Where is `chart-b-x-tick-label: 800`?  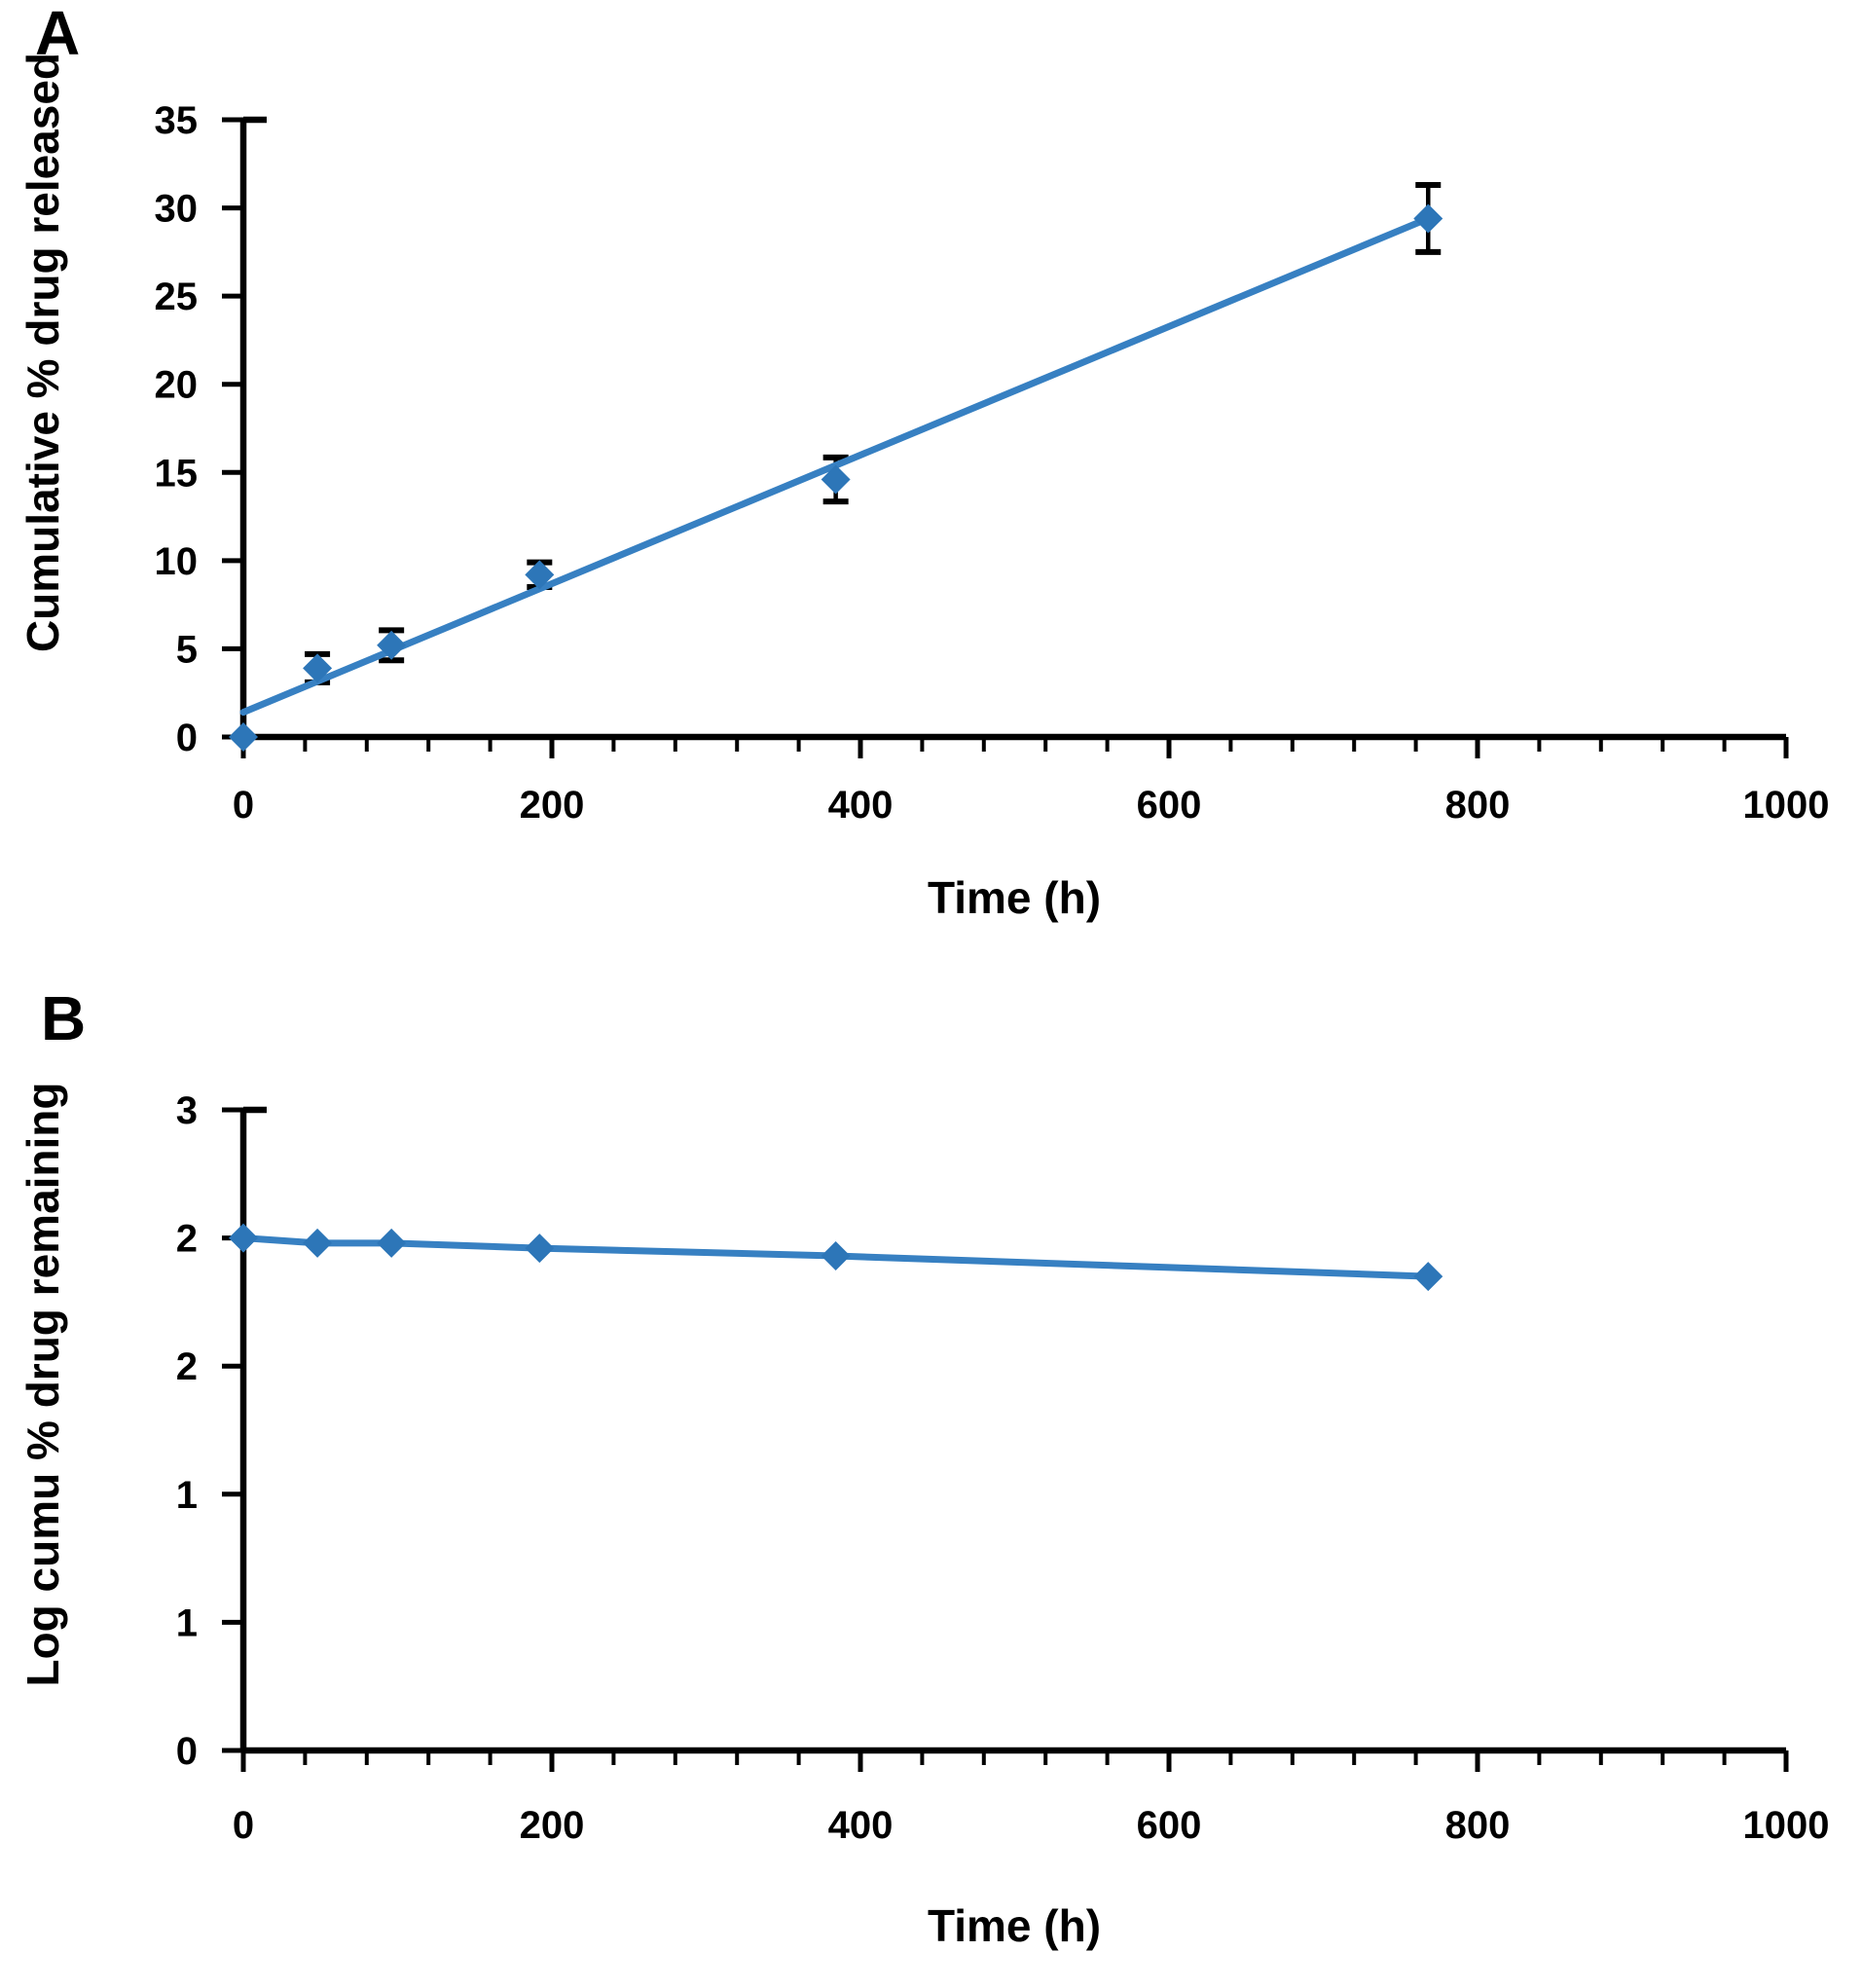
chart-b-x-tick-label: 800 is located at coordinates (1478, 1825).